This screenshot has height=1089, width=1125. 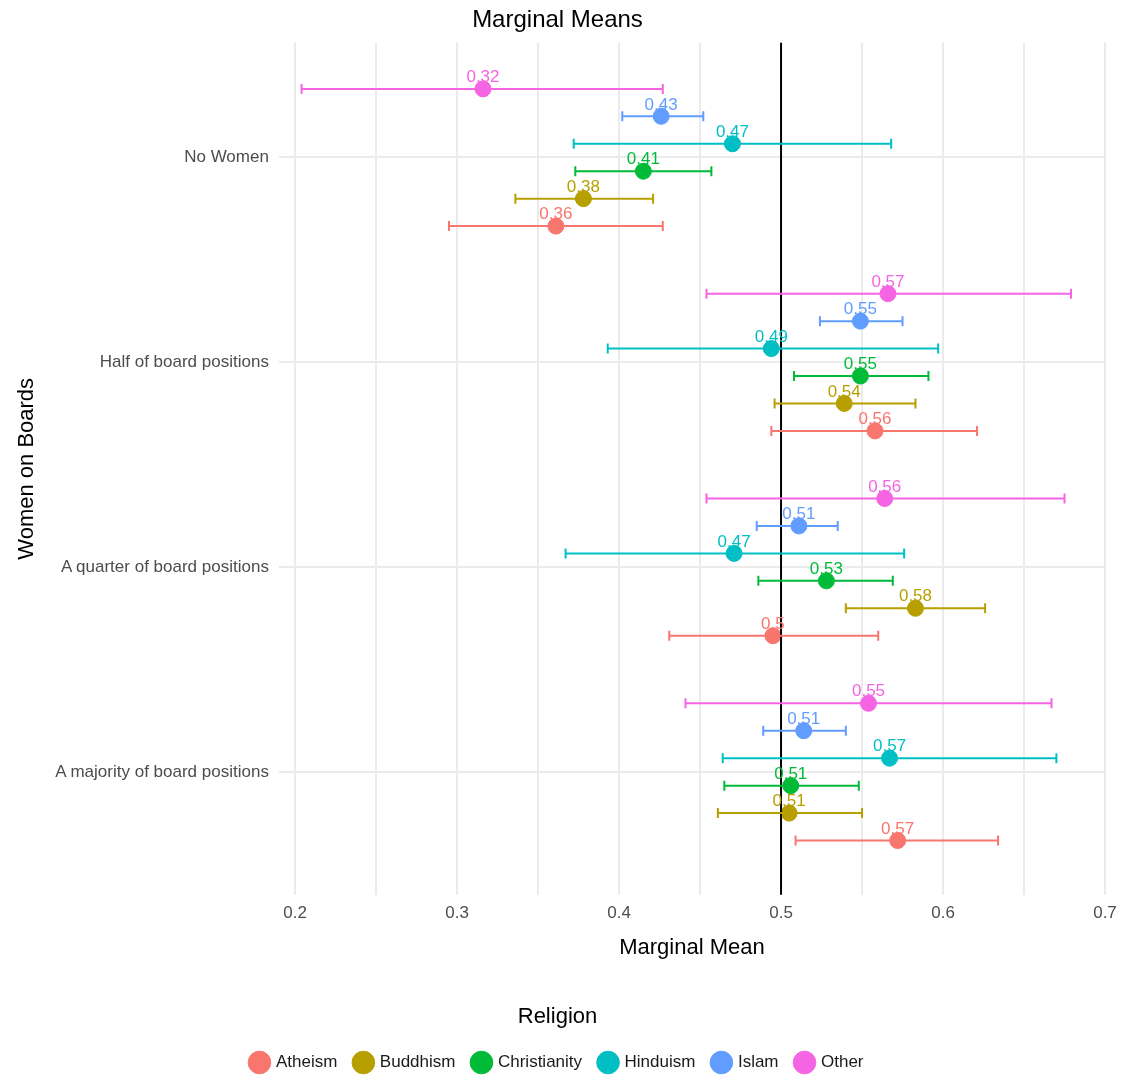 I want to click on legend-label: Other, so click(x=842, y=1062).